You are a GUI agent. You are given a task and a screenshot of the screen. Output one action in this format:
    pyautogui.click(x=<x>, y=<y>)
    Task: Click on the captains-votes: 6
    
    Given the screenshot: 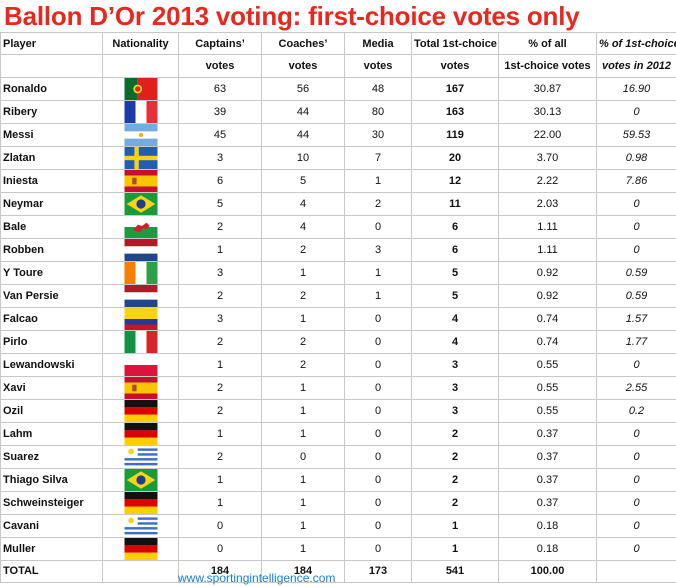 What is the action you would take?
    pyautogui.click(x=220, y=180)
    